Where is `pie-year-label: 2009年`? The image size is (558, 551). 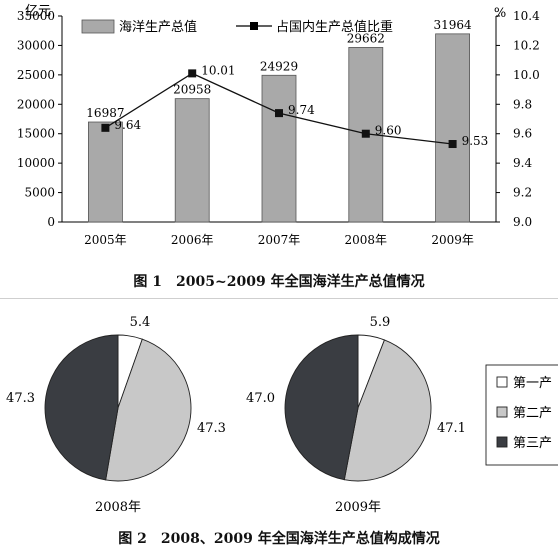
pie-year-label: 2009年 is located at coordinates (358, 507).